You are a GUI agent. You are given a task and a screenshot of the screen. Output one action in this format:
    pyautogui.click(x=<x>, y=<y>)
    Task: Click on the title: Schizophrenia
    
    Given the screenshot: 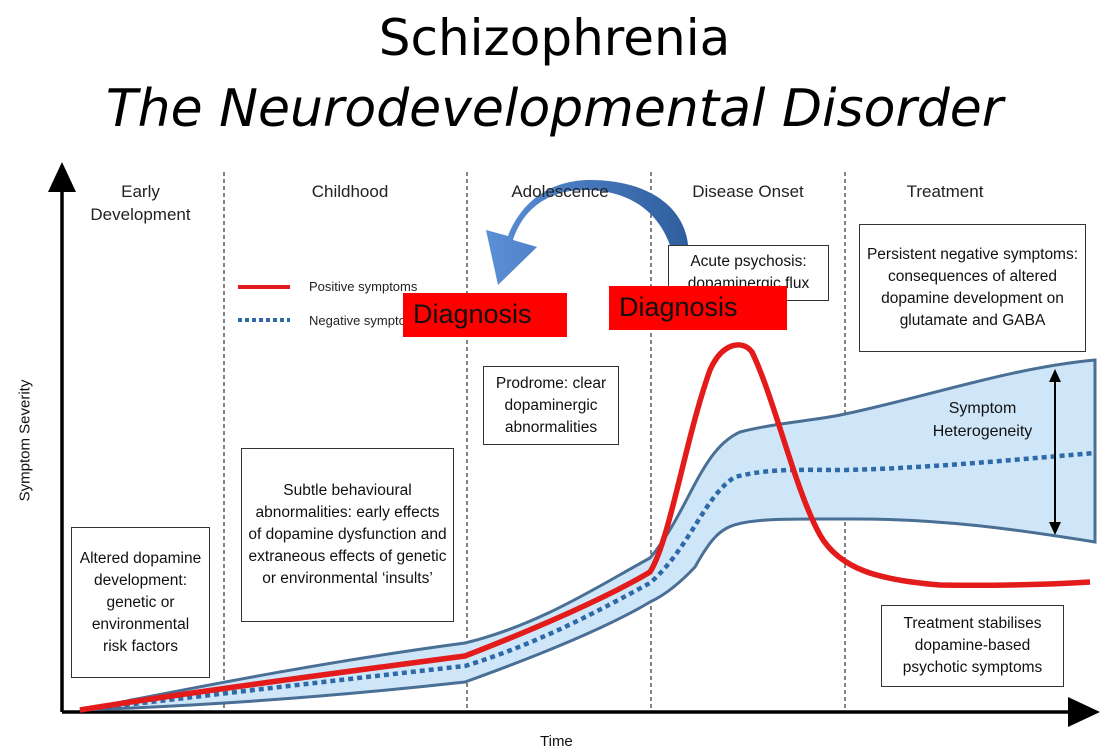 What is the action you would take?
    pyautogui.click(x=554, y=38)
    